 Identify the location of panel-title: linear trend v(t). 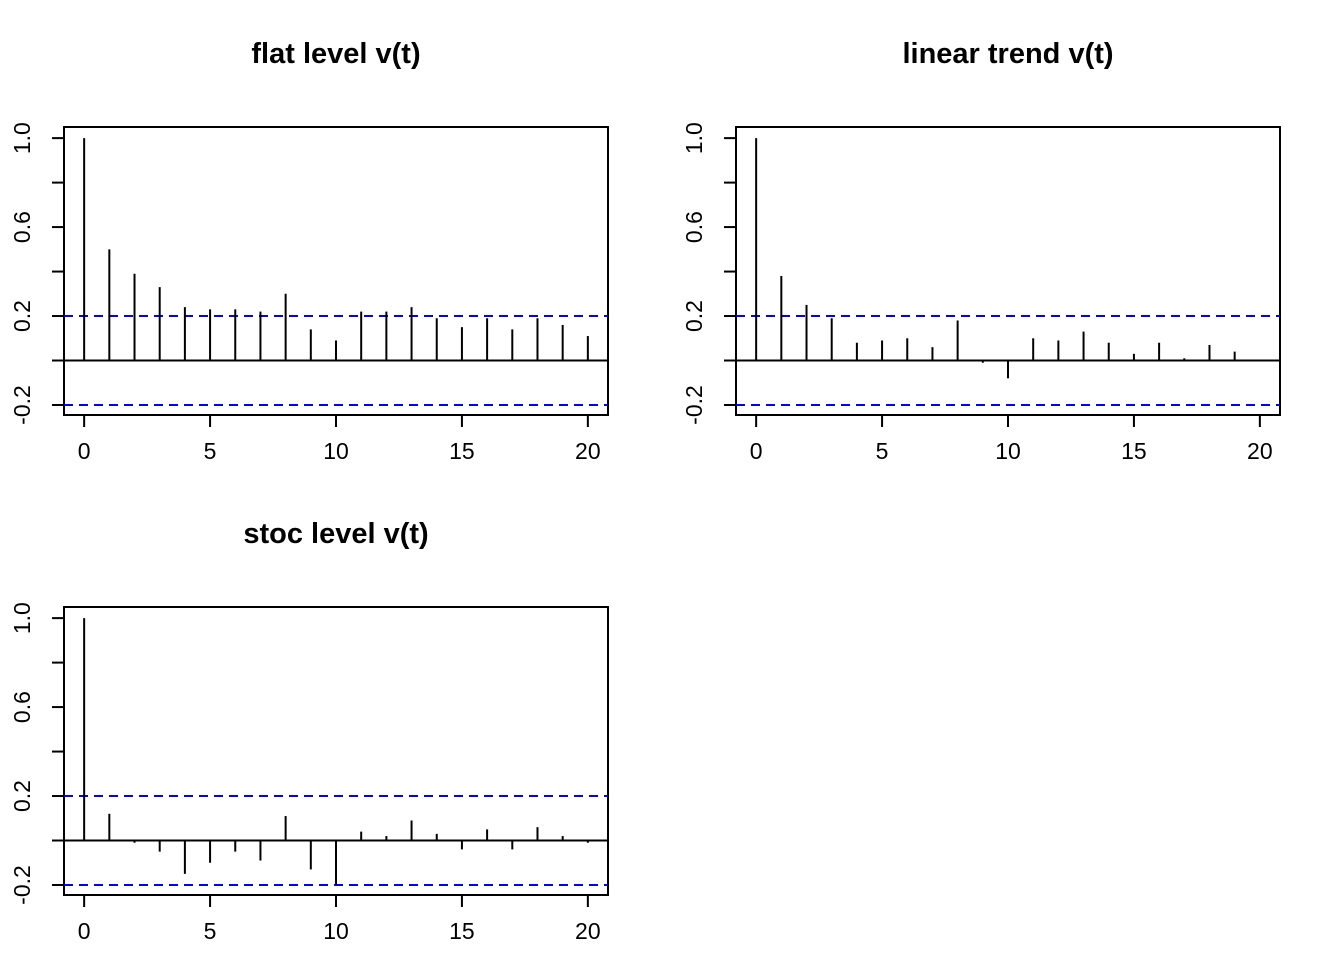
(1007, 54).